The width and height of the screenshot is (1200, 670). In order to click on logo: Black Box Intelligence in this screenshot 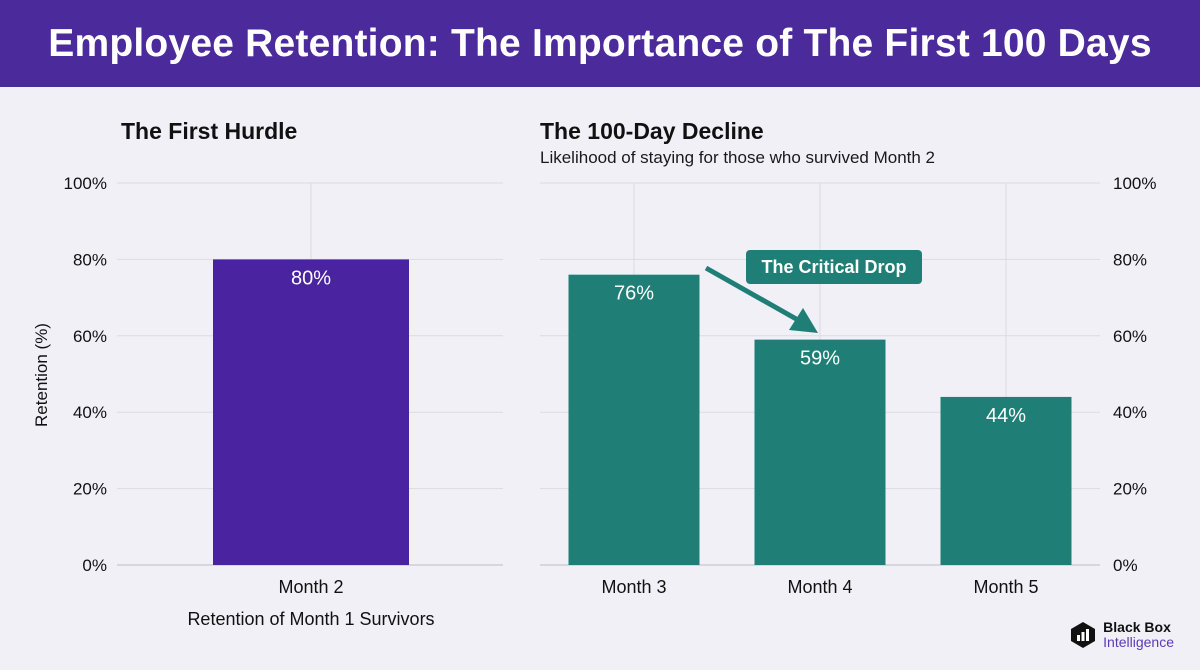, I will do `click(1121, 635)`.